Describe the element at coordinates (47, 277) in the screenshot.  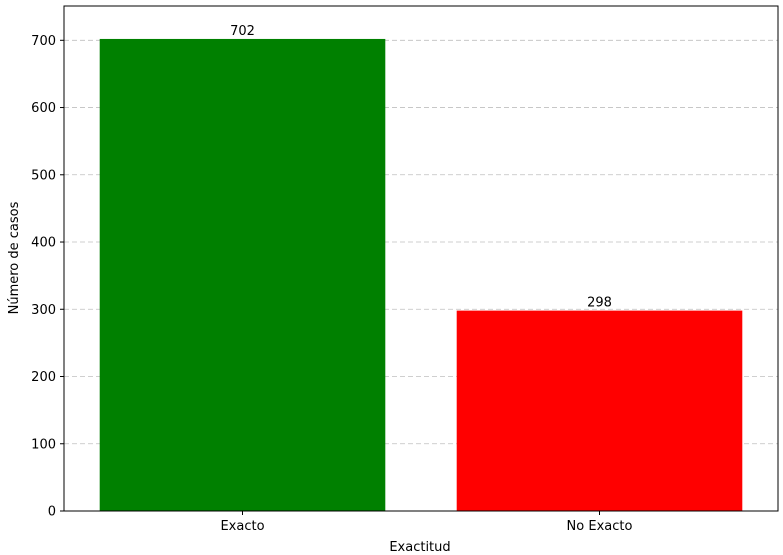
I see `y-axis-ticks: 0 100 200 300 400 500 600 700` at that location.